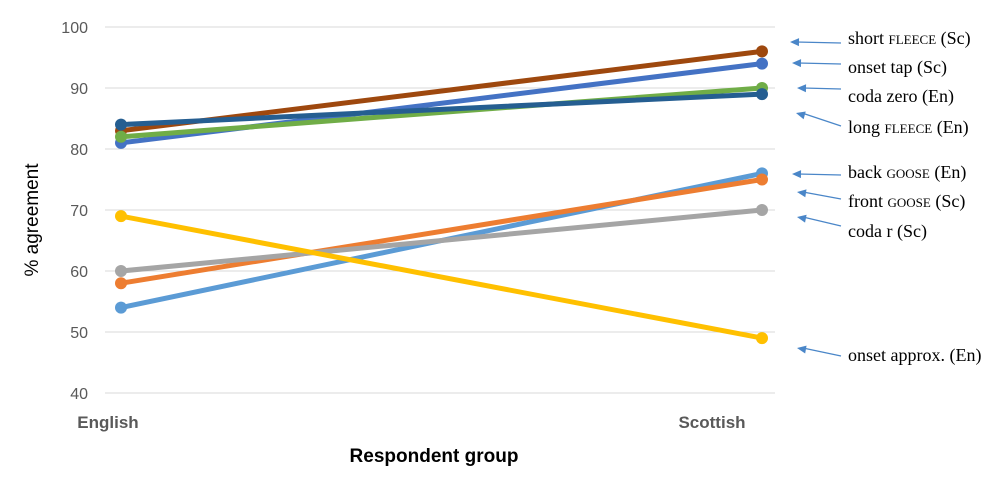  I want to click on legend-label: long FLEECE (En), so click(908, 127).